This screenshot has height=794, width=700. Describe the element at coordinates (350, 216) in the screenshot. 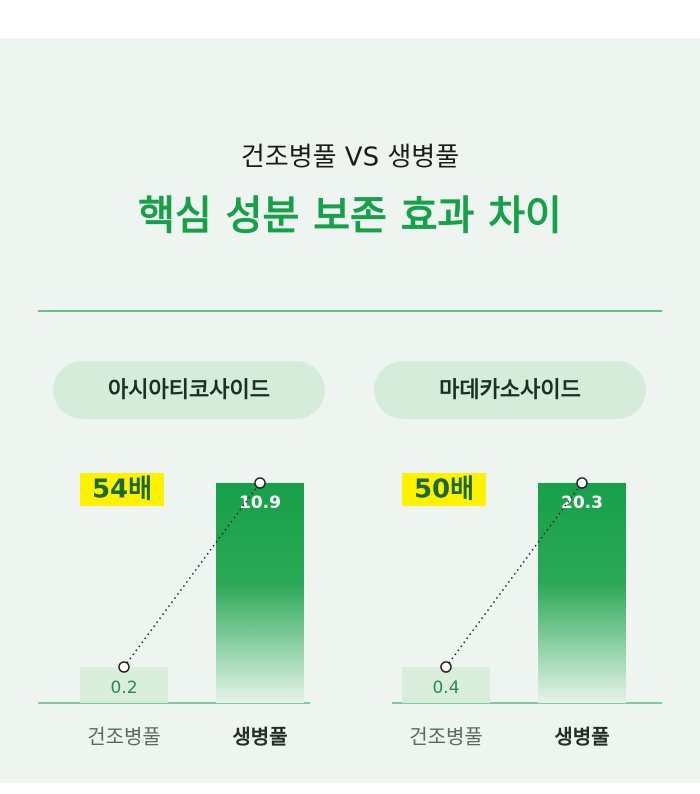

I see `title: 핵심 성분 보존 효과 차이` at that location.